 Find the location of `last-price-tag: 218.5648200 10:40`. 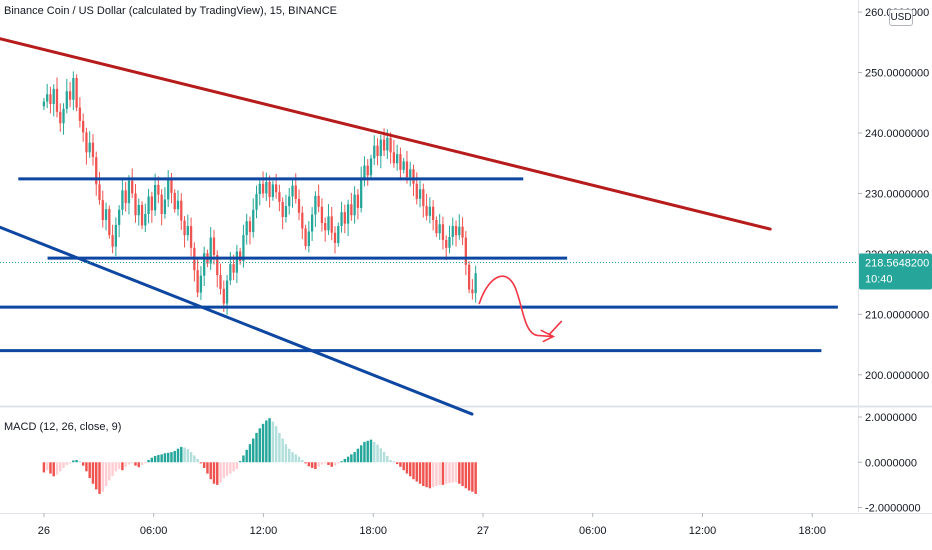

last-price-tag: 218.5648200 10:40 is located at coordinates (895, 271).